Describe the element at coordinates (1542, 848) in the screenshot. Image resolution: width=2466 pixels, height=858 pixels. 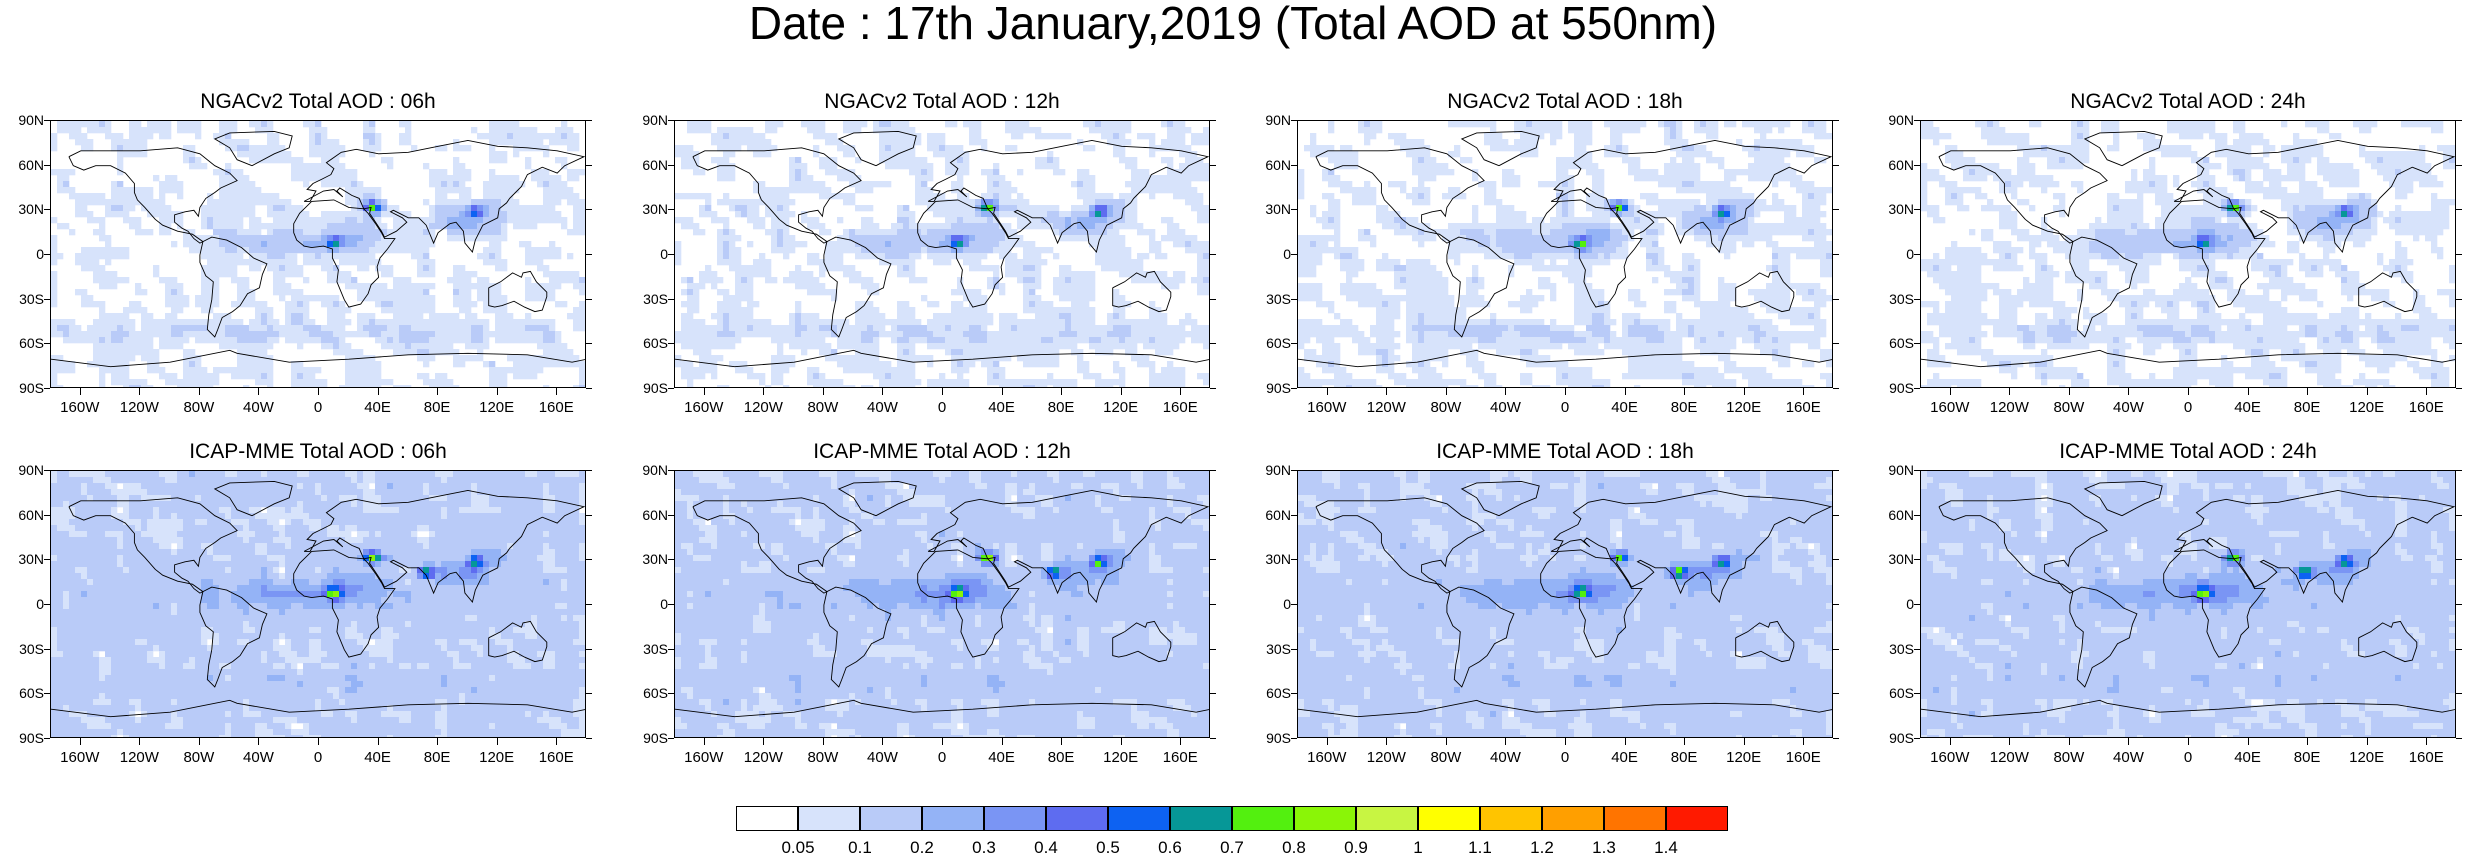
I see `colorbar-label: 1.2` at that location.